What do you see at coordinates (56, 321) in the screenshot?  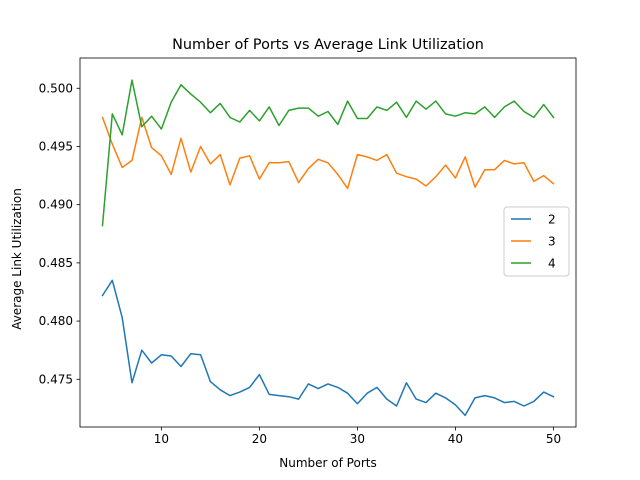 I see `y-tick-label: 0.480` at bounding box center [56, 321].